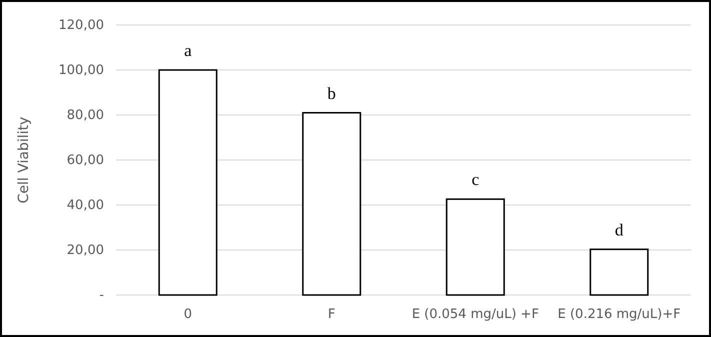 The height and width of the screenshot is (337, 711). Describe the element at coordinates (475, 314) in the screenshot. I see `x-tick-label: E (0.054 mg/uL) +F` at that location.